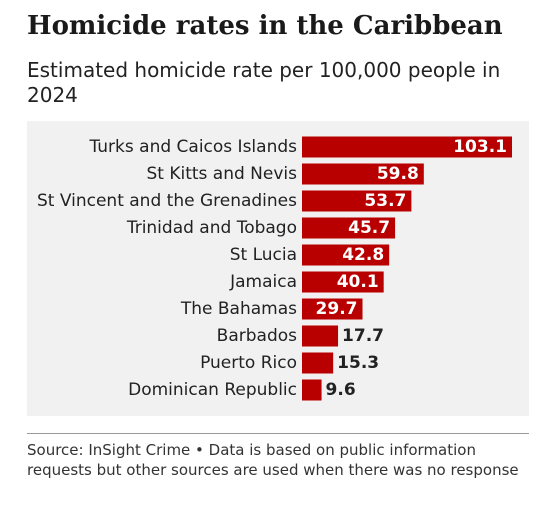  I want to click on value-label: 29.7, so click(337, 309).